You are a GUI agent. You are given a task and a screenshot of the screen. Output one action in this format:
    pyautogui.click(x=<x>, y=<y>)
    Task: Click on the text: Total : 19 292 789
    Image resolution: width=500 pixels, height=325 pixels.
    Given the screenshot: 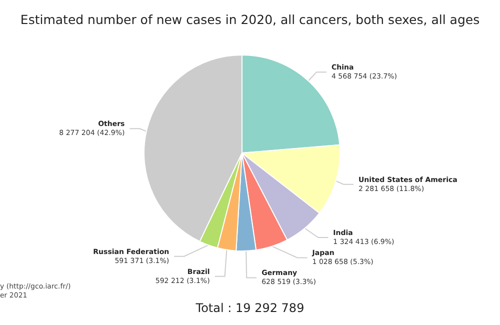 What is the action you would take?
    pyautogui.click(x=249, y=308)
    